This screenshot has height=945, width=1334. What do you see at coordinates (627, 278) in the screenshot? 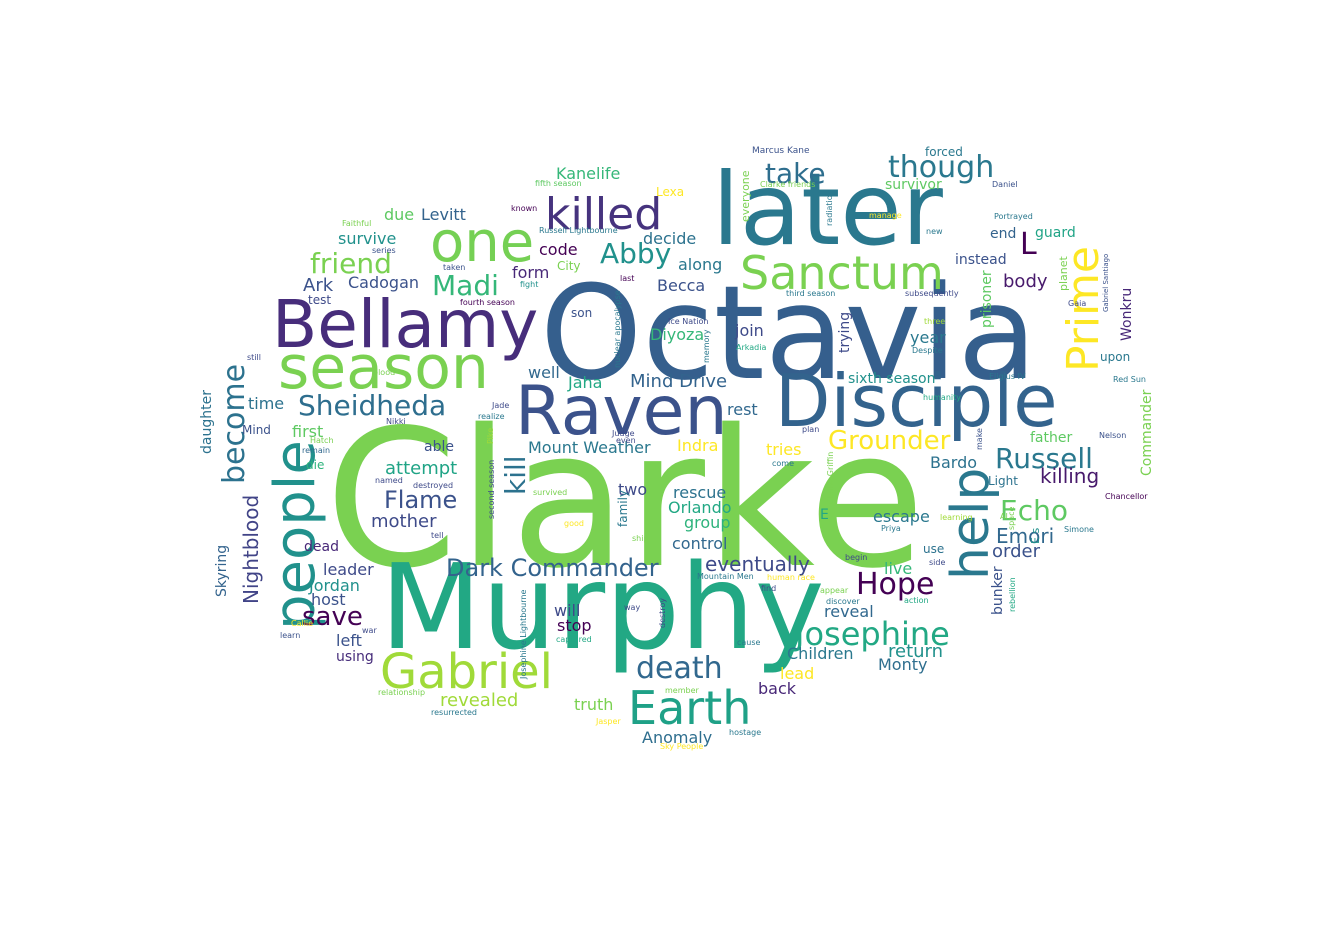
I see `word-132: last` at bounding box center [627, 278].